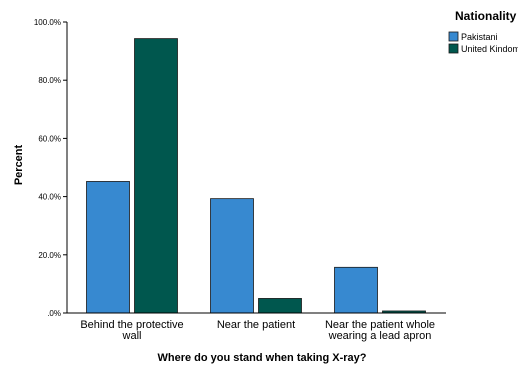 The width and height of the screenshot is (518, 366). What do you see at coordinates (380, 325) in the screenshot?
I see `x-tick-label: Near the patient whole` at bounding box center [380, 325].